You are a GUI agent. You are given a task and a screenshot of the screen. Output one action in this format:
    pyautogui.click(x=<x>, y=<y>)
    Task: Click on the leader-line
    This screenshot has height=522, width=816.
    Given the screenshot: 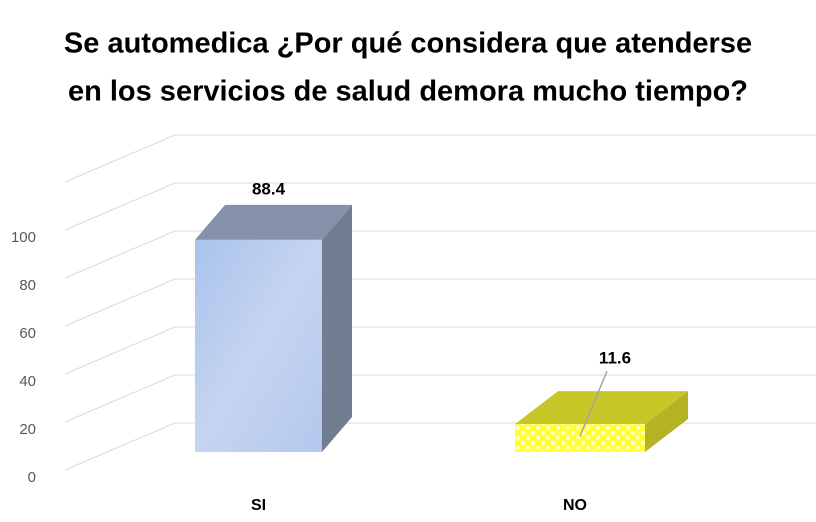 What is the action you would take?
    pyautogui.click(x=593, y=403)
    